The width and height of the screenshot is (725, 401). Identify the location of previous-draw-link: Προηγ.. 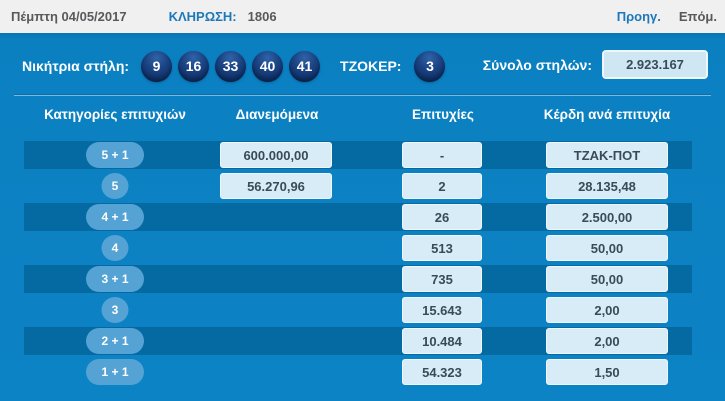
(638, 16).